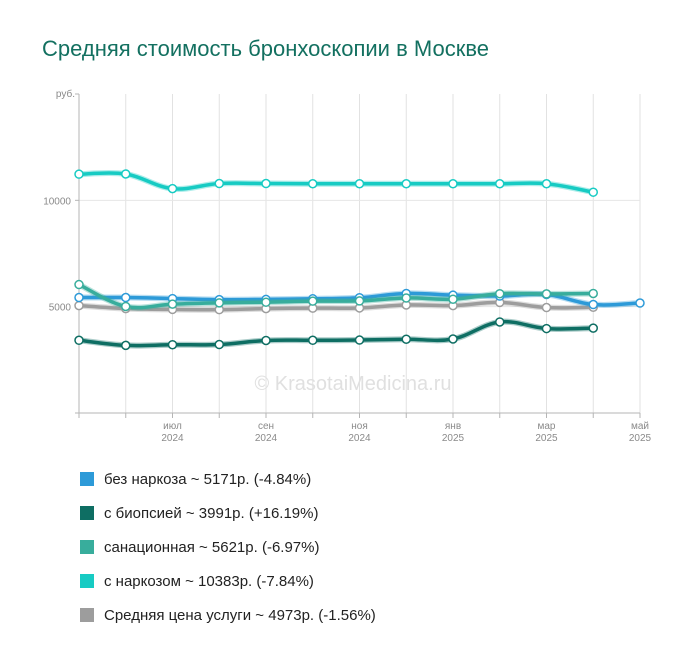 The width and height of the screenshot is (700, 659). I want to click on legend-label: Средняя цена услуги ~ 4973р. (-1.56%), so click(240, 615).